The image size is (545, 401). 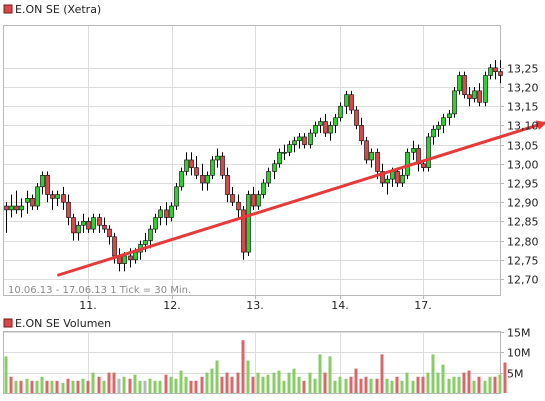 I want to click on price-x-tick-label: 13., so click(x=255, y=305).